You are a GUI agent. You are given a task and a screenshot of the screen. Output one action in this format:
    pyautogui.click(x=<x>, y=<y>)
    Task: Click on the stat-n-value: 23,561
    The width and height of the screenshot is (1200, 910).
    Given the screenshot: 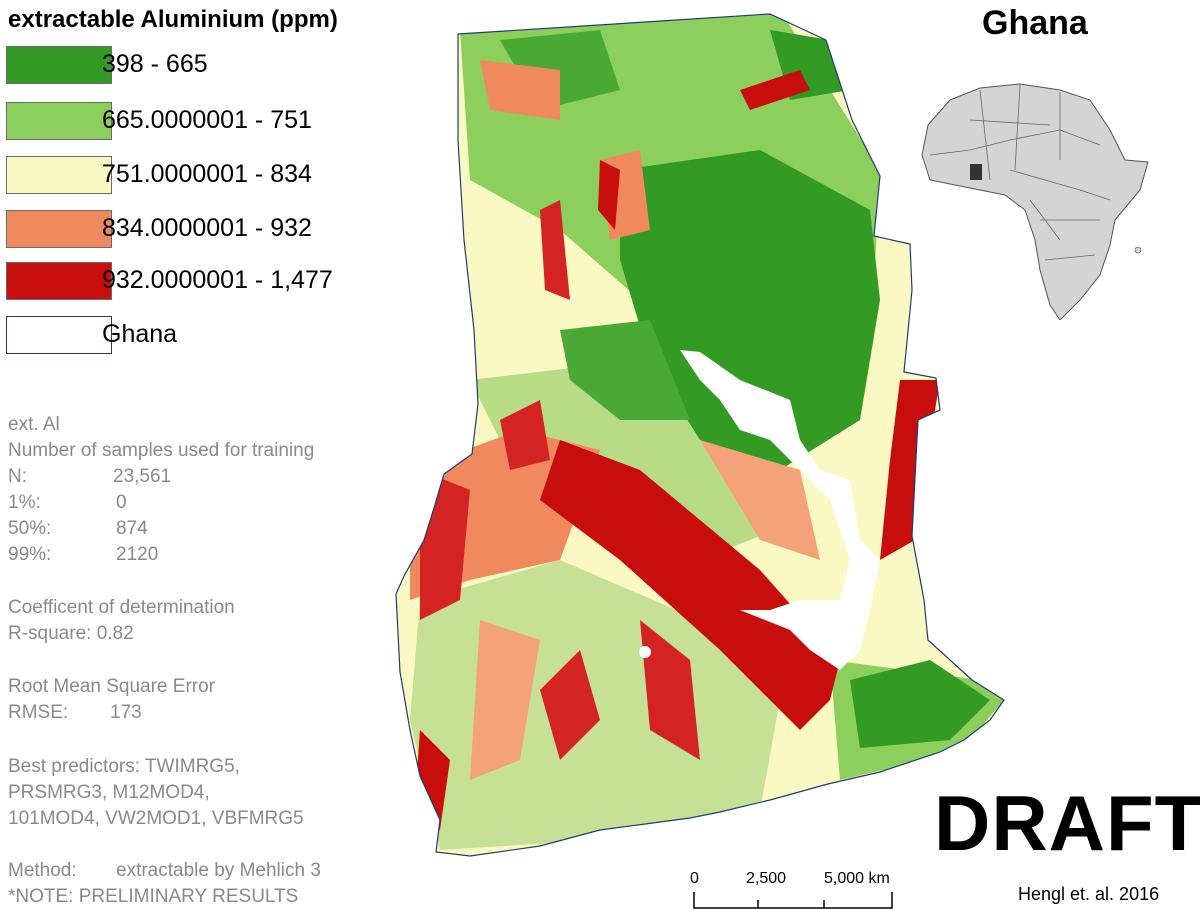 What is the action you would take?
    pyautogui.click(x=142, y=476)
    